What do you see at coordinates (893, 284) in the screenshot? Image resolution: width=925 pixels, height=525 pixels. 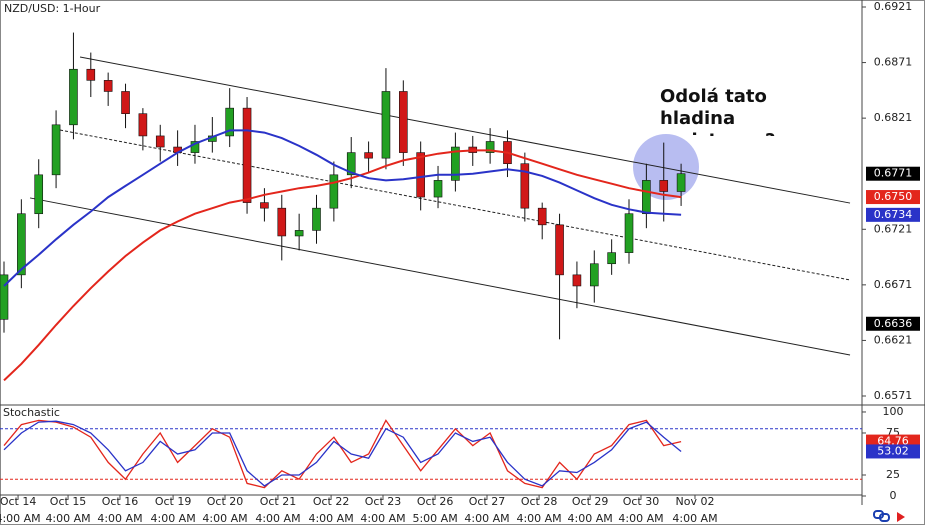 I see `y-tick-label: 0.6671` at bounding box center [893, 284].